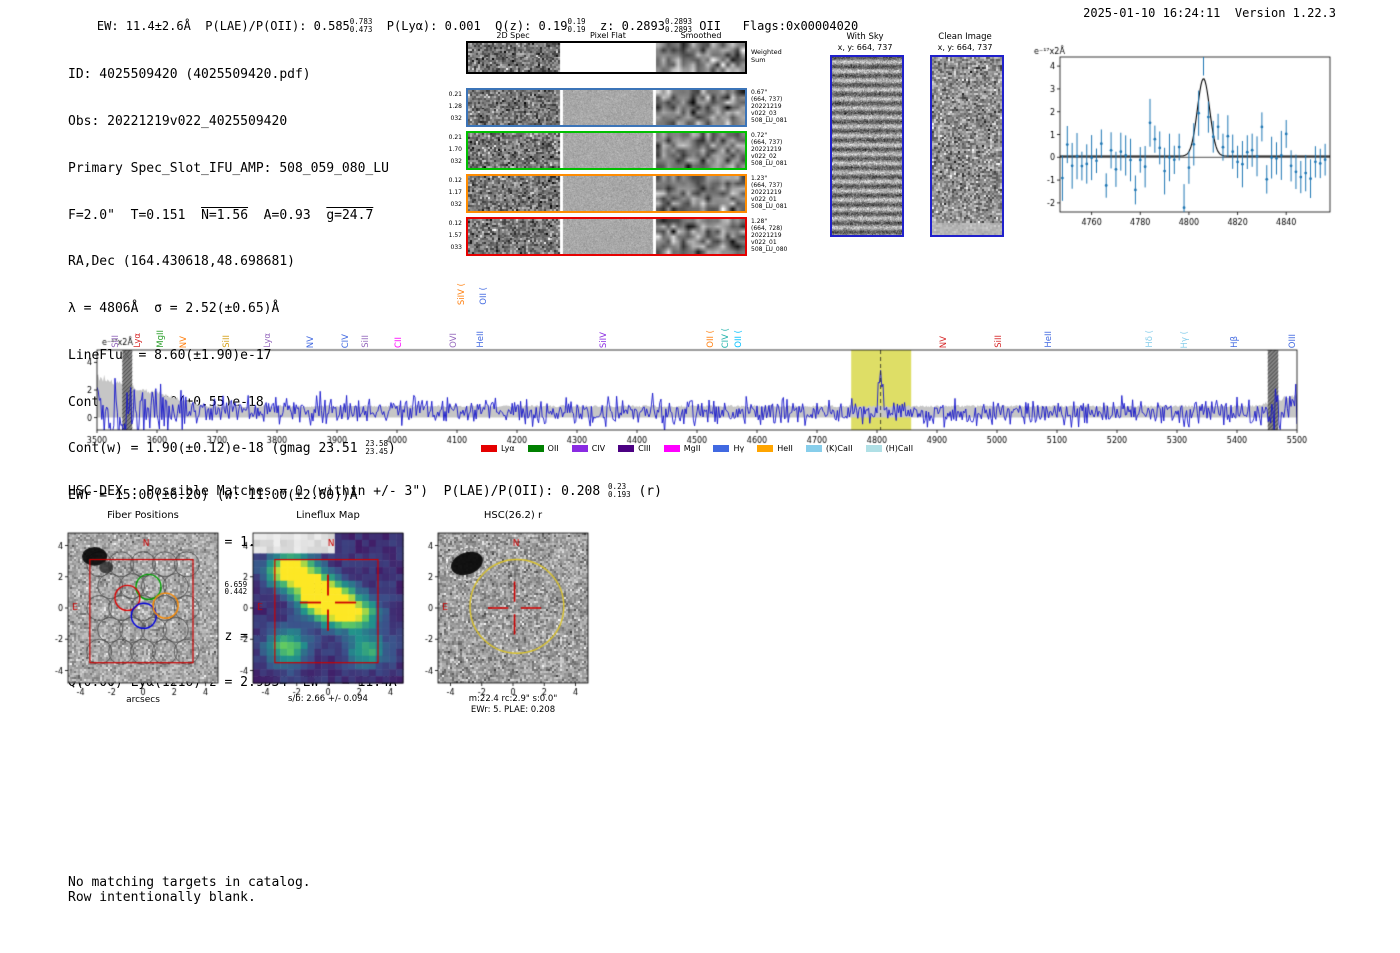 The width and height of the screenshot is (1400, 953). Describe the element at coordinates (470, 26) in the screenshot. I see `header-seg2: P(Lyα): 0.001 Q(z): 0.19` at that location.